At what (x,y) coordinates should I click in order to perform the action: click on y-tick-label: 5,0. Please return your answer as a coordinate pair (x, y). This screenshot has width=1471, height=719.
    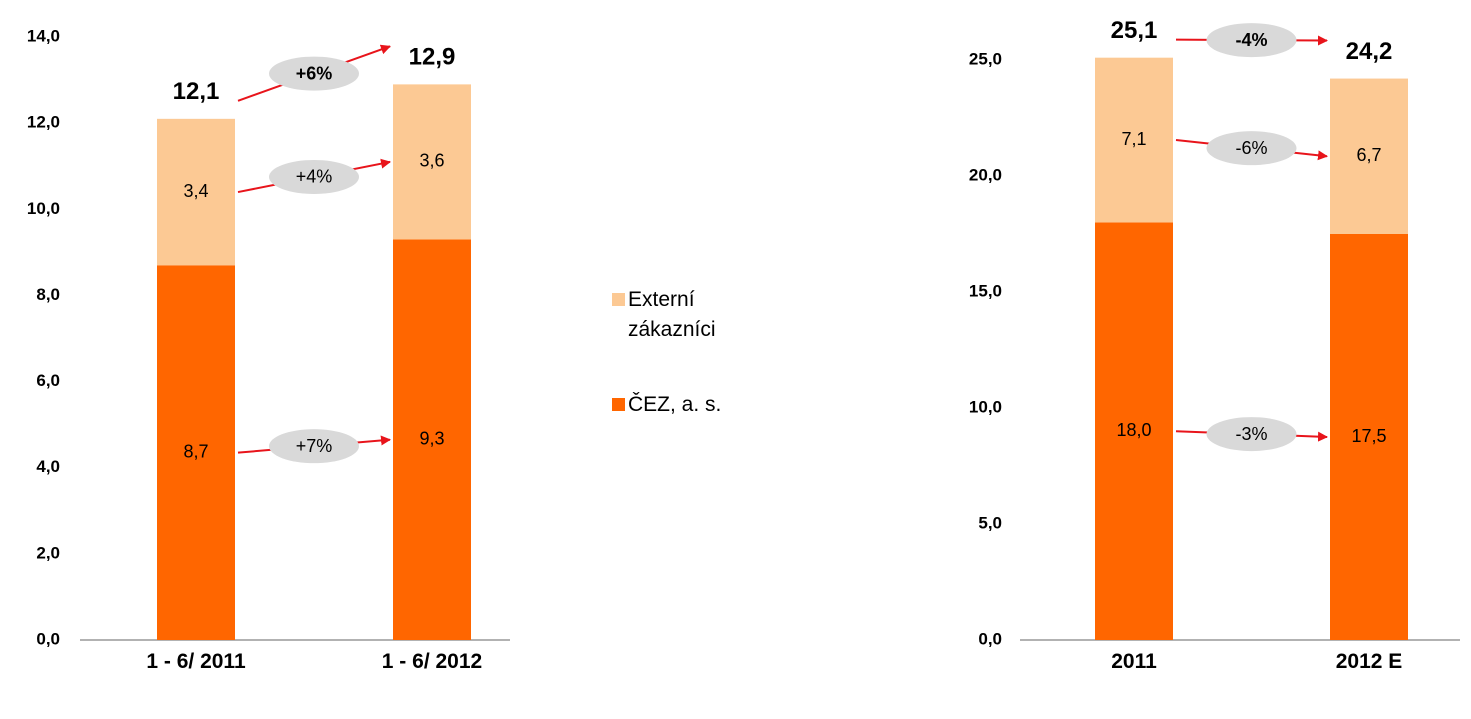
    Looking at the image, I should click on (990, 522).